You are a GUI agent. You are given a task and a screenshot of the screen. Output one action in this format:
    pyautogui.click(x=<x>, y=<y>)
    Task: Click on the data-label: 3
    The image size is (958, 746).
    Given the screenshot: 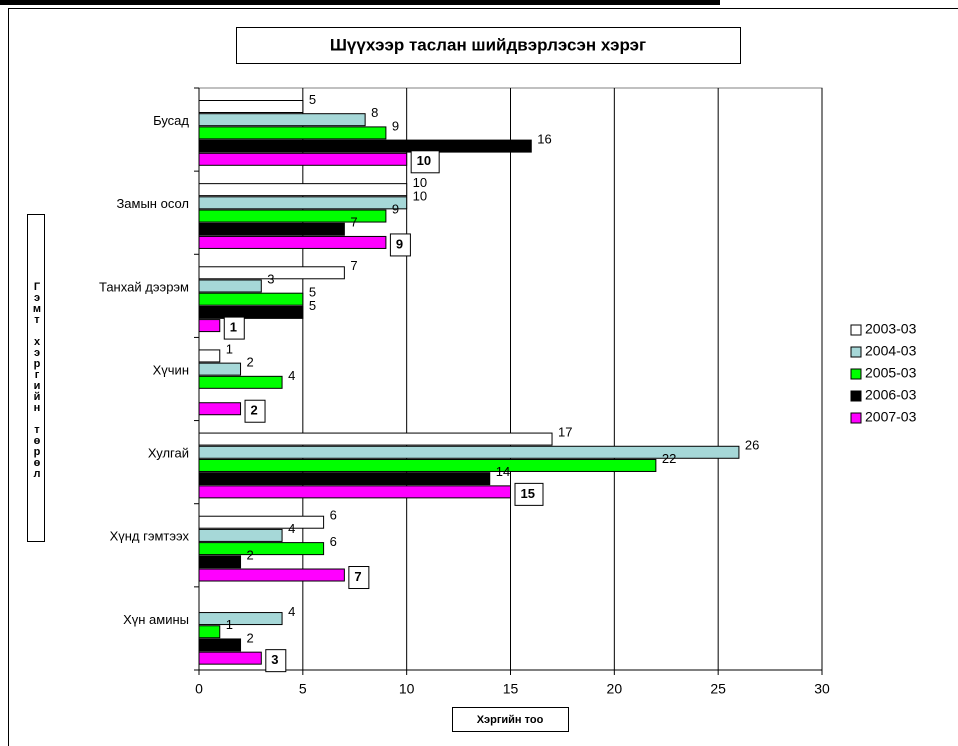 What is the action you would take?
    pyautogui.click(x=274, y=659)
    